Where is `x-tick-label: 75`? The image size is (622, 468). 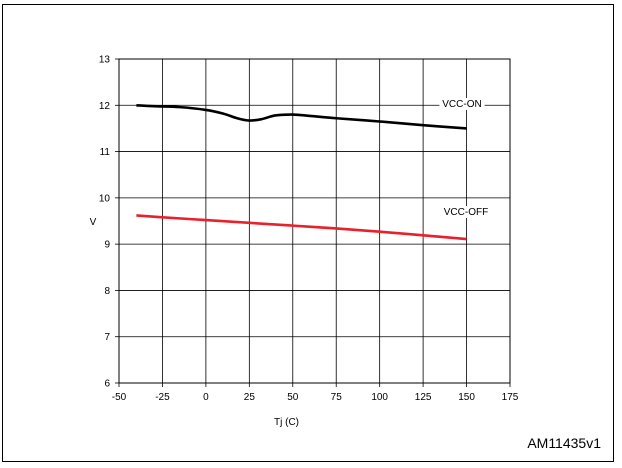 x-tick-label: 75 is located at coordinates (337, 397).